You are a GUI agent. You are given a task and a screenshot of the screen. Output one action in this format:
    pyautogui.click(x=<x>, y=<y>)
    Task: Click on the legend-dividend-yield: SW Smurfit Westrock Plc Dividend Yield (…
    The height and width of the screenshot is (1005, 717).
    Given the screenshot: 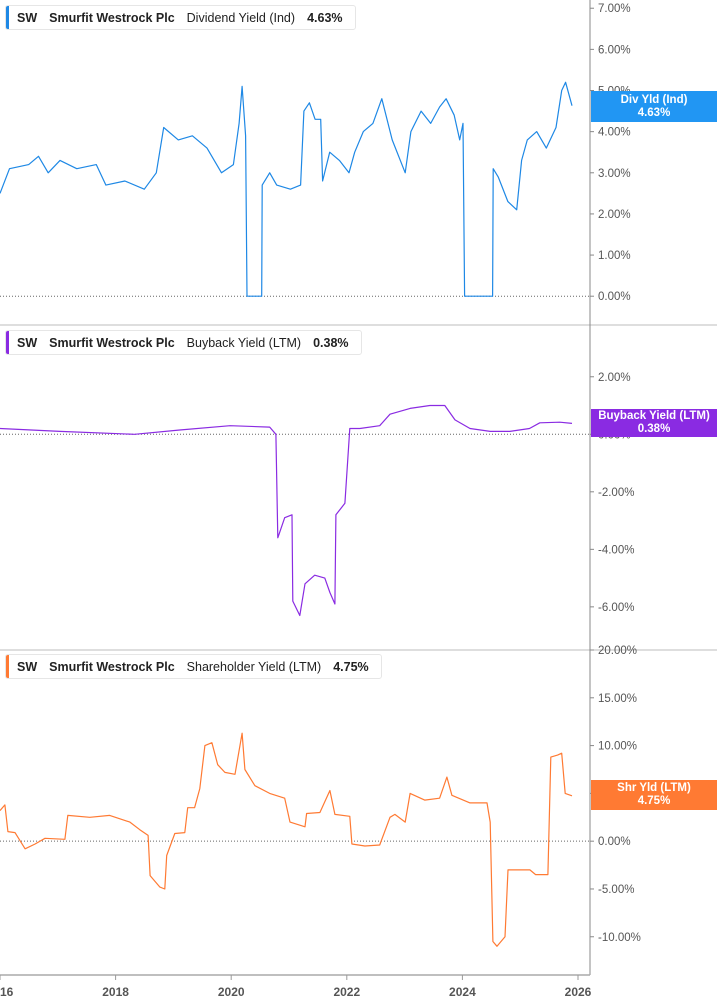 What is the action you would take?
    pyautogui.click(x=180, y=17)
    